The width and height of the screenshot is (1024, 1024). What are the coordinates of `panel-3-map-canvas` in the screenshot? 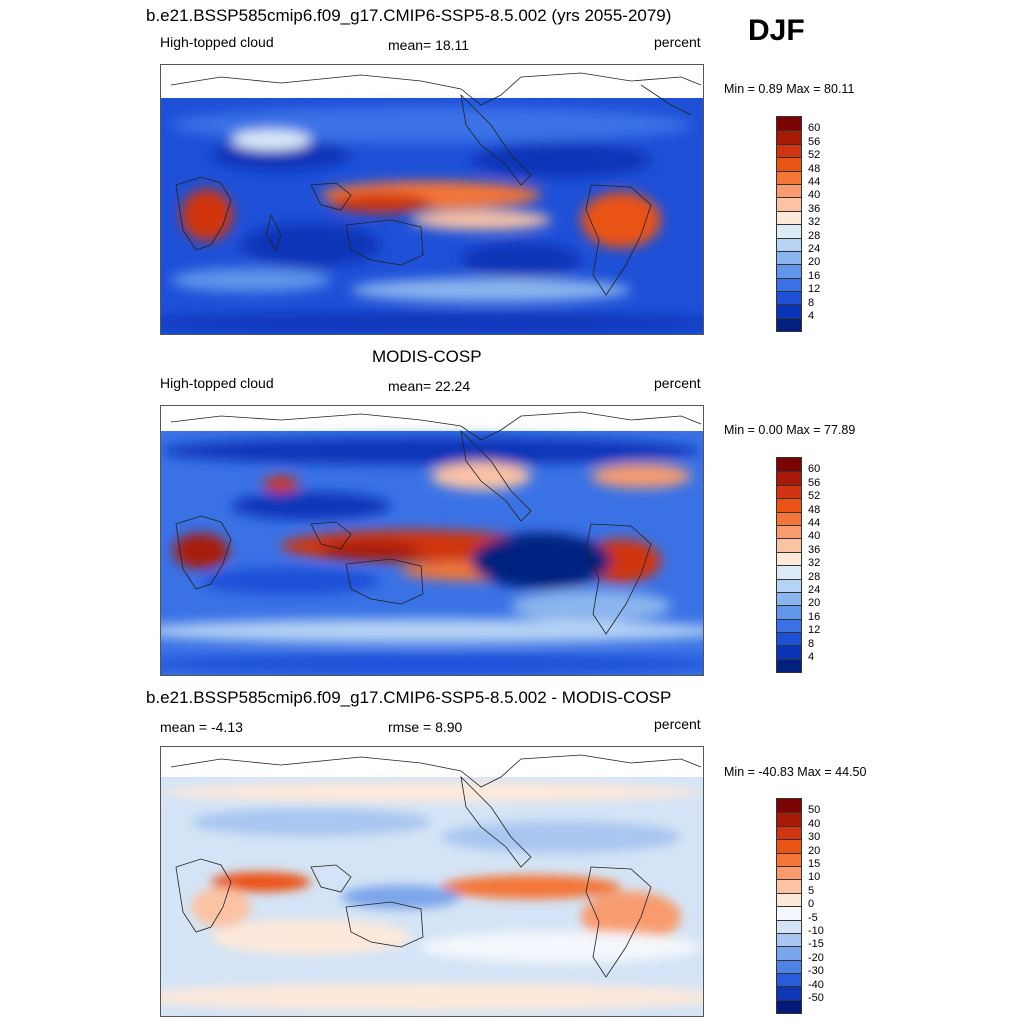 It's located at (432, 881).